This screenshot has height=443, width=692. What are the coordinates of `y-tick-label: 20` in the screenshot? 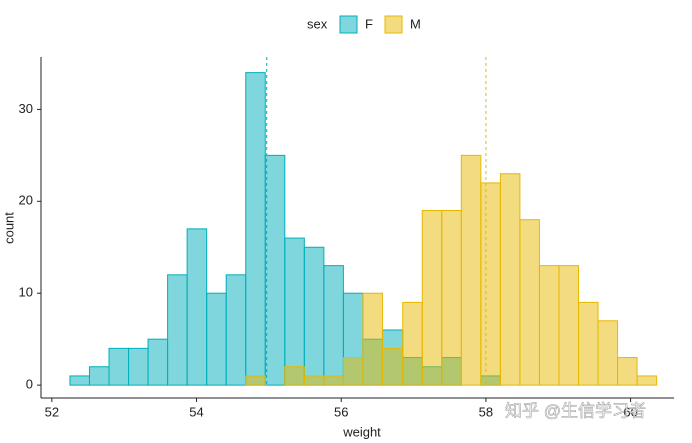 It's located at (26, 200).